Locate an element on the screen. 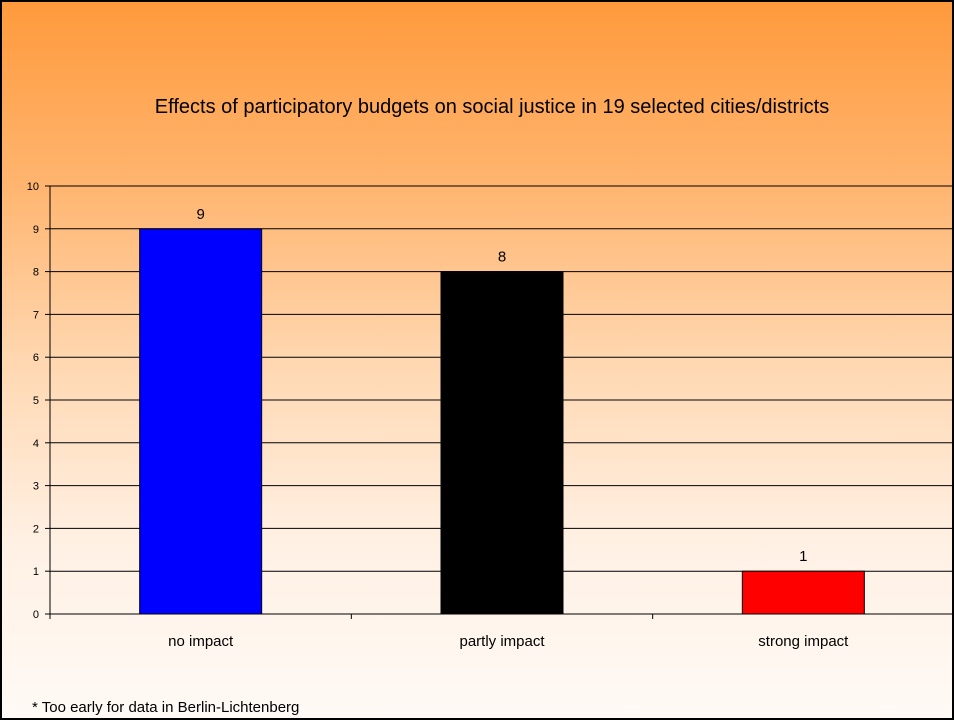 The width and height of the screenshot is (954, 722). y-tick-label: 6 is located at coordinates (36, 358).